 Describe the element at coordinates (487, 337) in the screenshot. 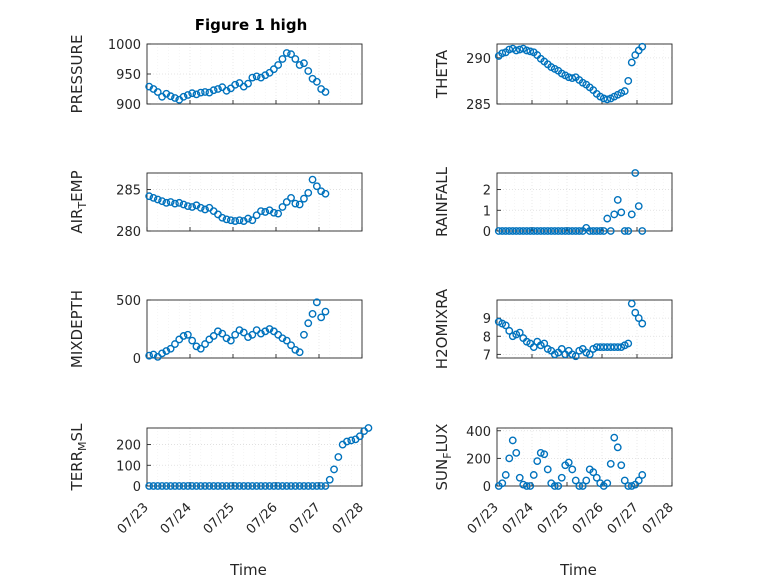

I see `y-tick-label: 8` at that location.